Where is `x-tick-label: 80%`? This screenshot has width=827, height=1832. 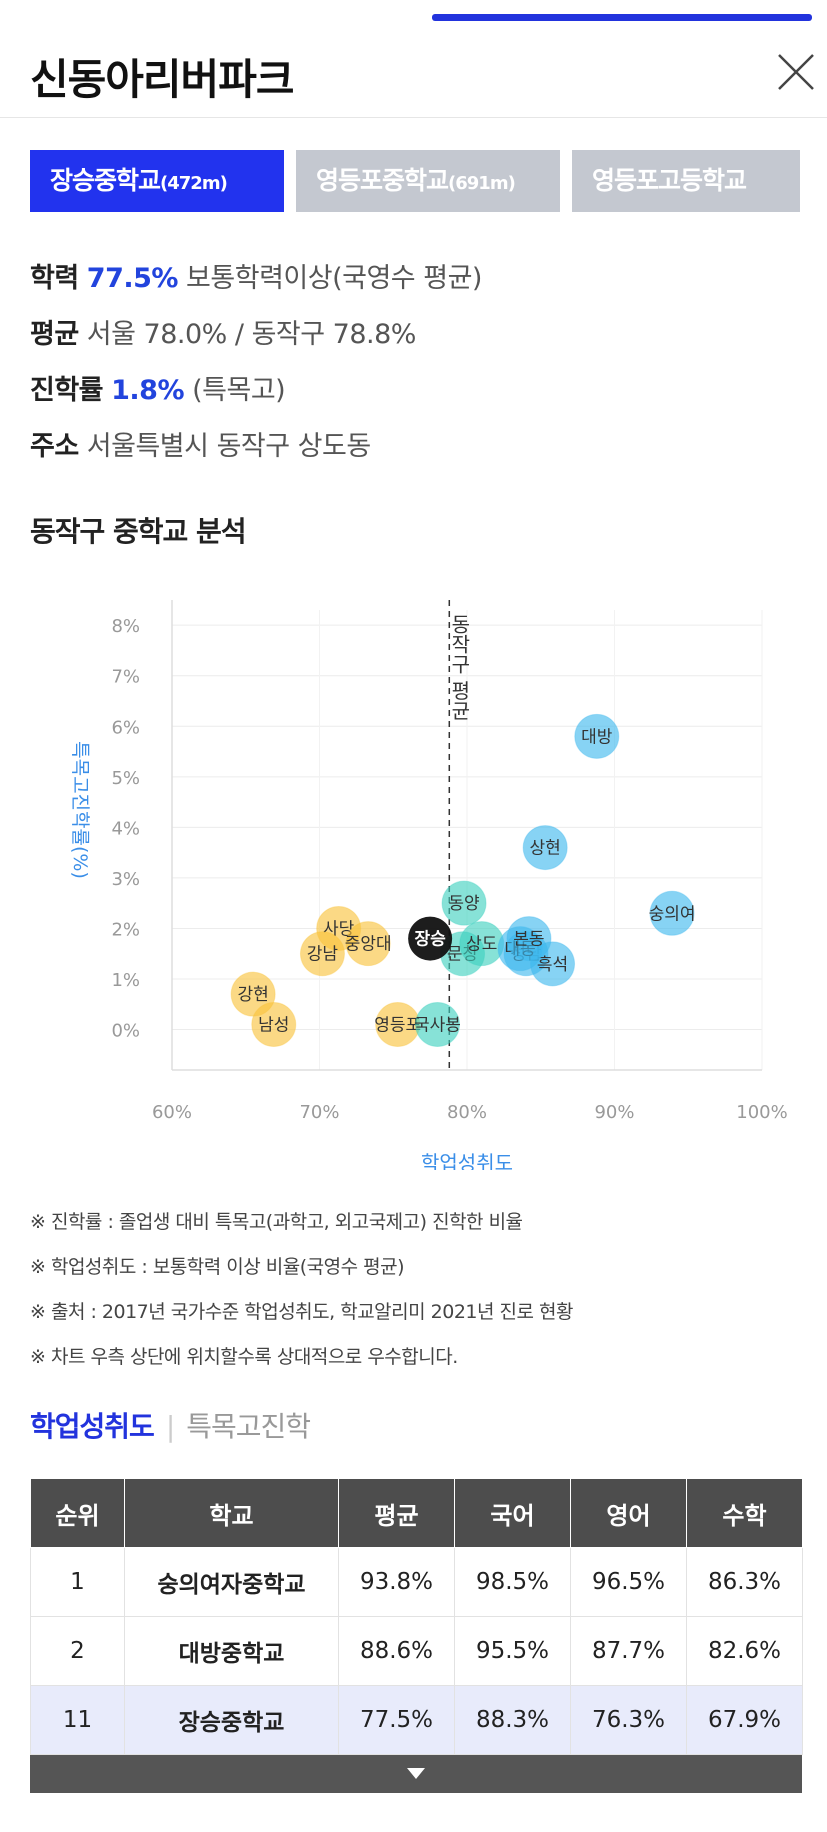 x-tick-label: 80% is located at coordinates (467, 1112).